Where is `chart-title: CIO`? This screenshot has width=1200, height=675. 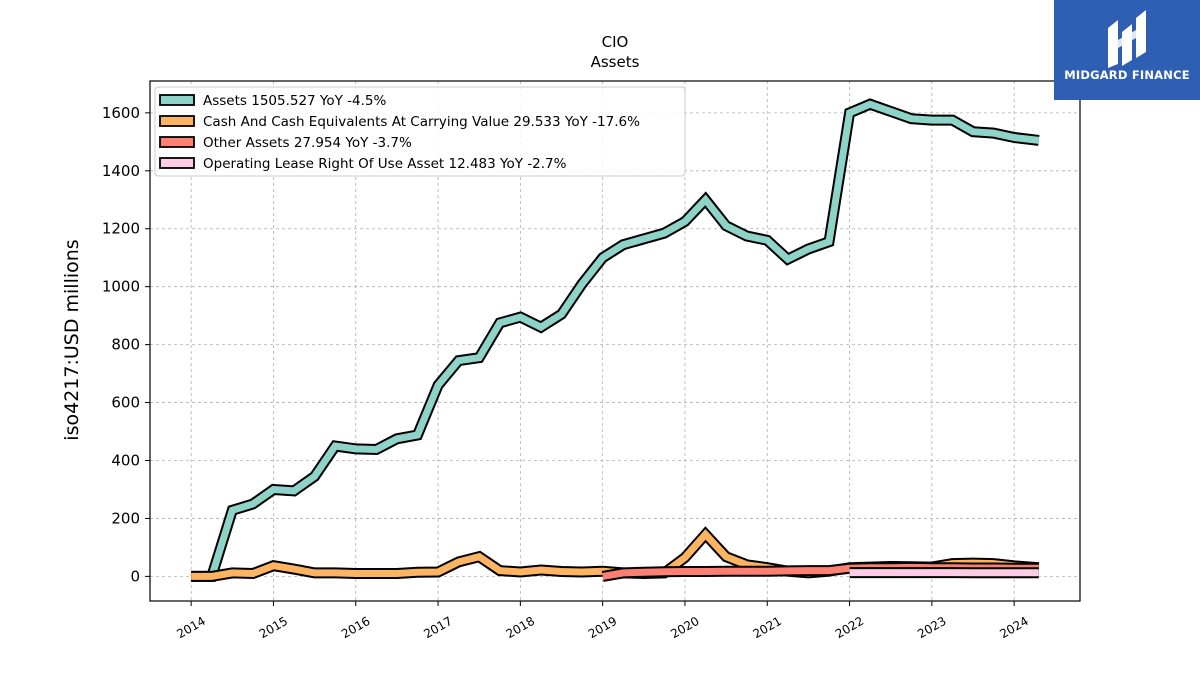
chart-title: CIO is located at coordinates (615, 42).